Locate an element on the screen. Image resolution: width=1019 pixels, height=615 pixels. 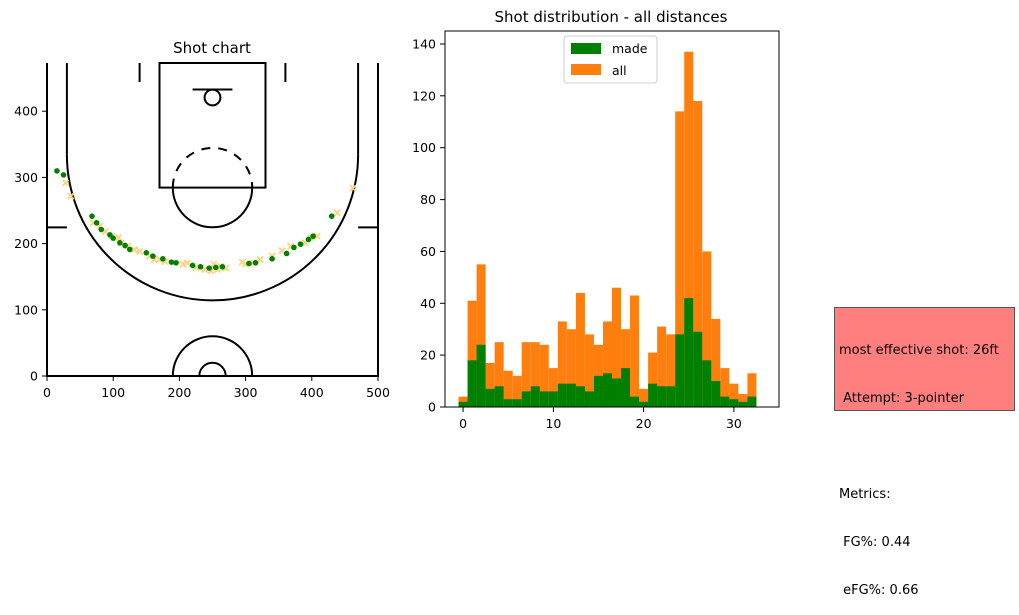
legend-swatch-all is located at coordinates (586, 69).